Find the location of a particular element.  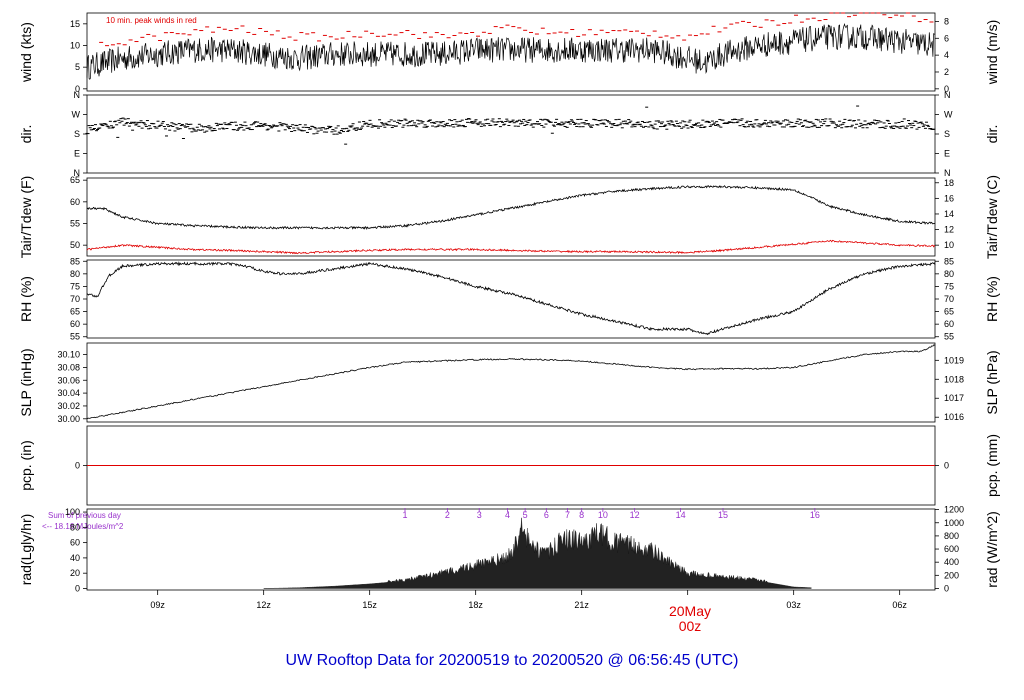

wind-right-tick-label: 2 is located at coordinates (946, 72).